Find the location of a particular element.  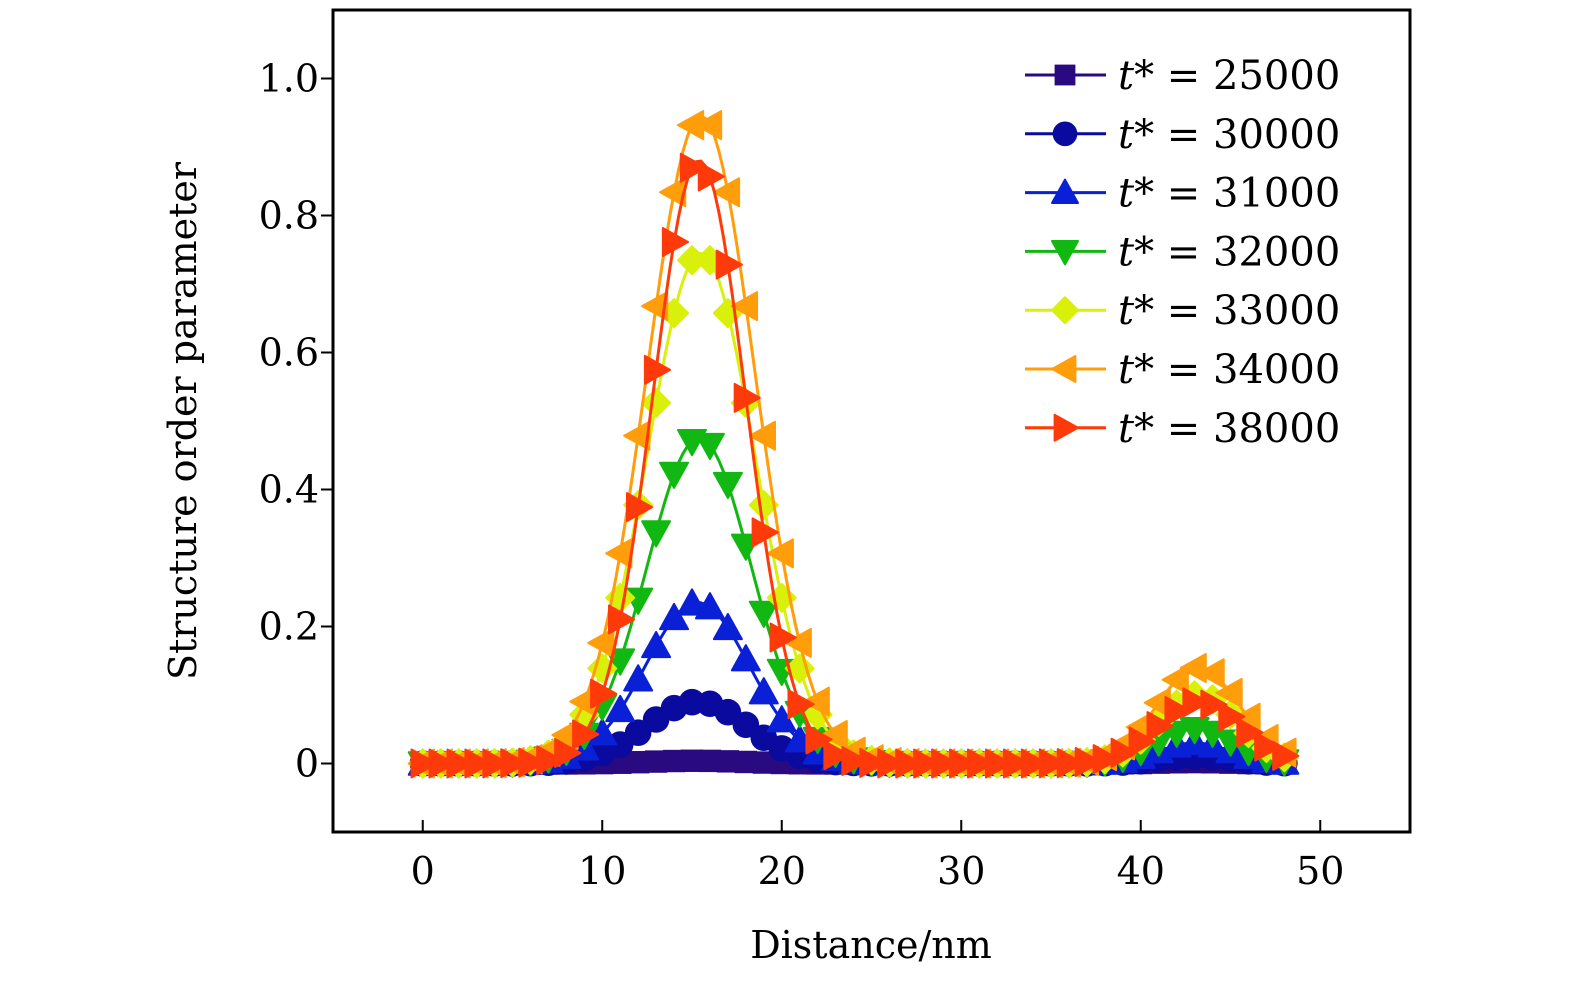

legend-label: t* = 25000 is located at coordinates (1229, 76).